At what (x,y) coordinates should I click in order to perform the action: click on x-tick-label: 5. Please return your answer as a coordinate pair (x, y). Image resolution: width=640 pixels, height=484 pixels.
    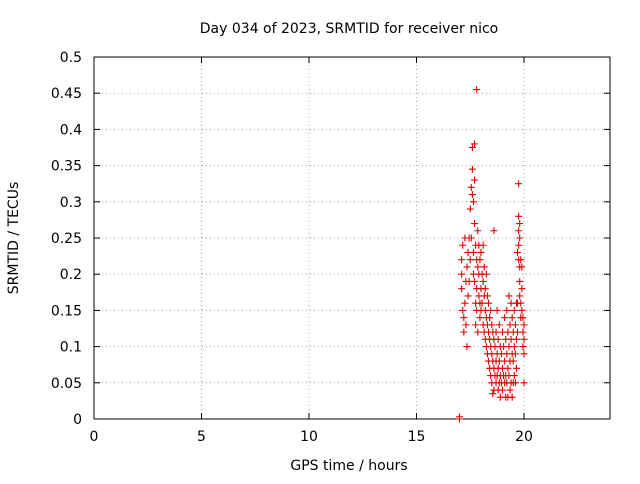
    Looking at the image, I should click on (201, 437).